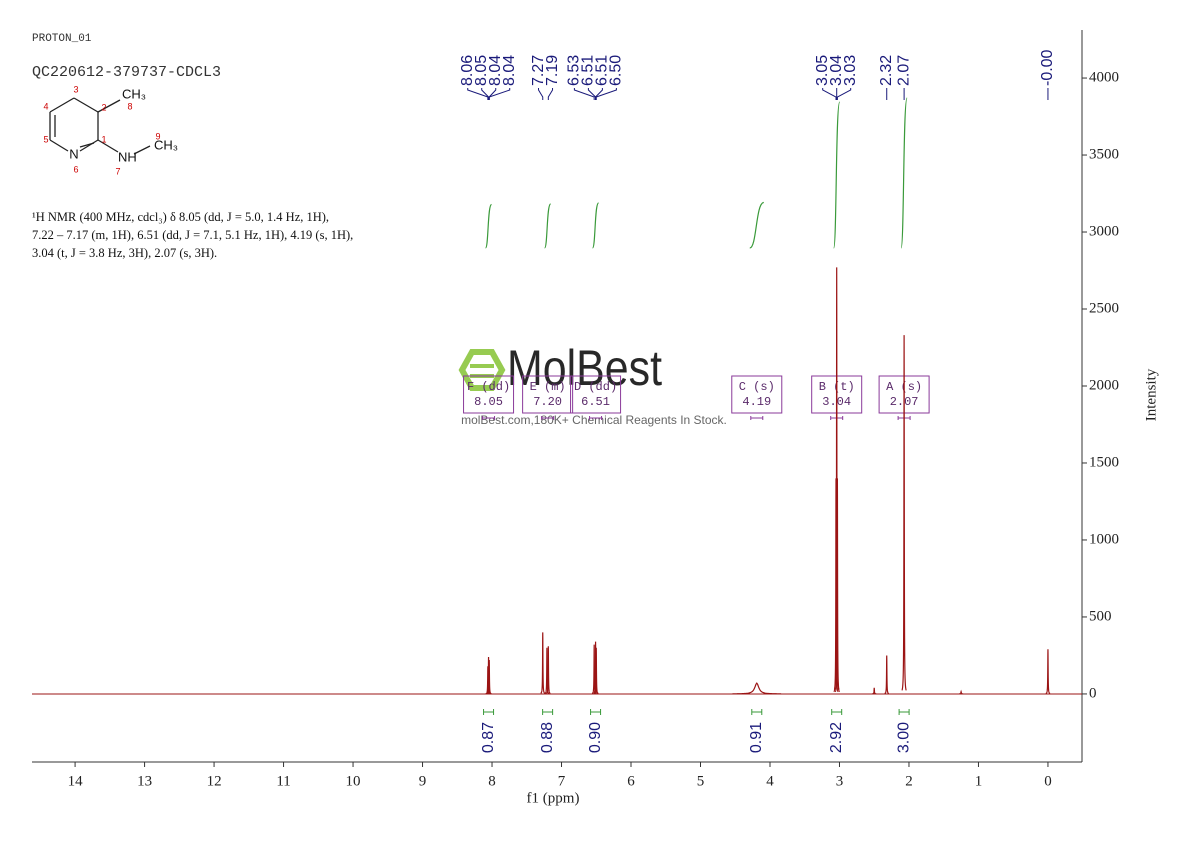  Describe the element at coordinates (770, 781) in the screenshot. I see `x-tick-label: 4` at that location.